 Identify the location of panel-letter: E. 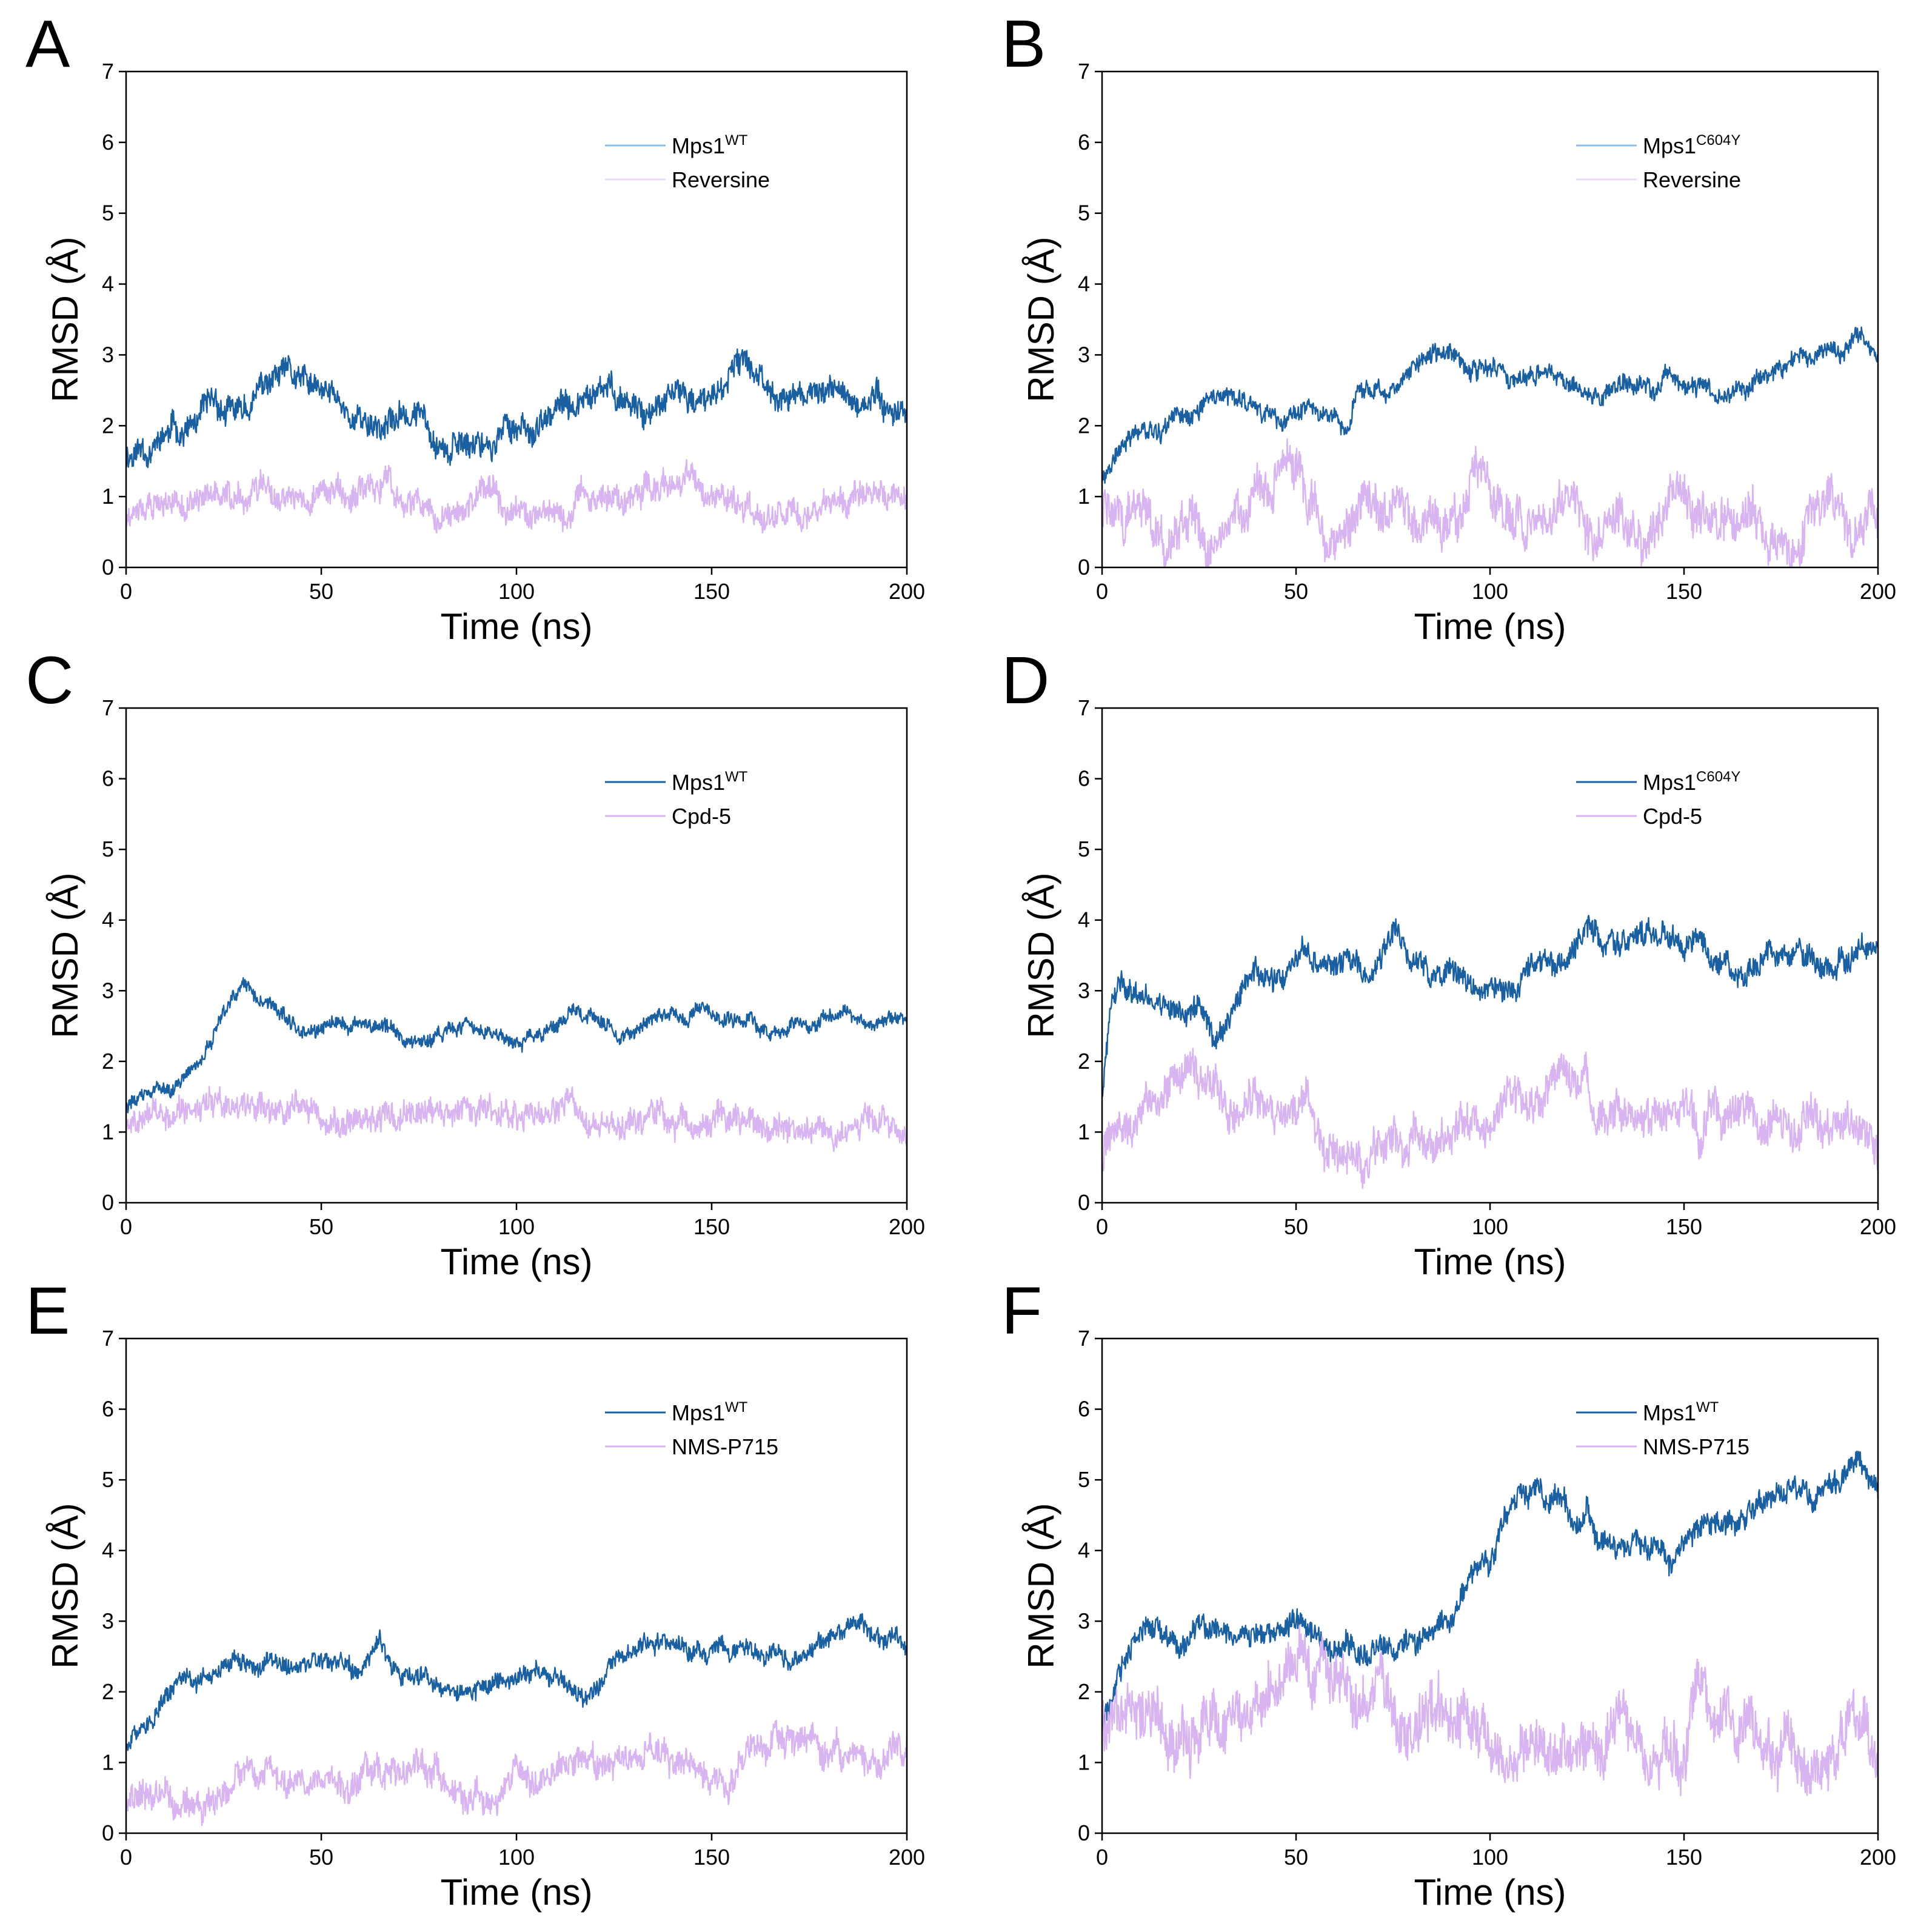
(48, 1311).